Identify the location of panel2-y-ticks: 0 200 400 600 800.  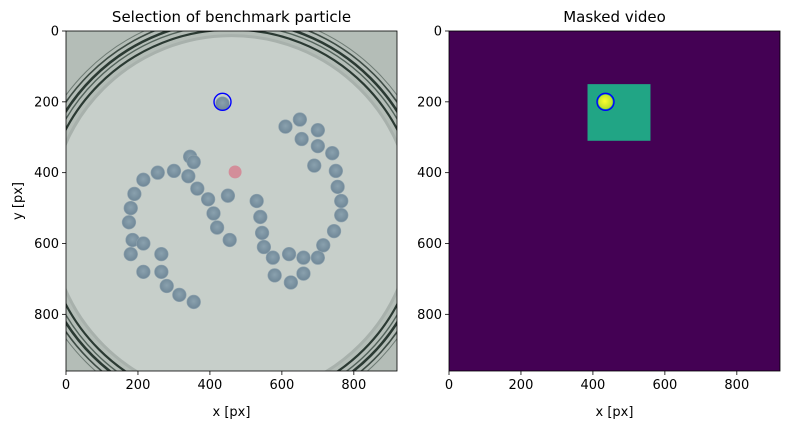
(433, 174).